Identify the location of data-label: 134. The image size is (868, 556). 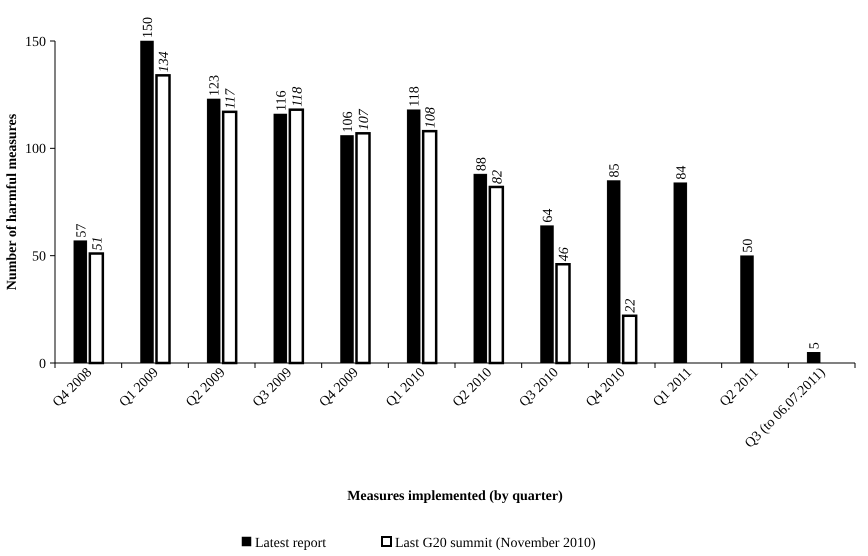
(164, 61).